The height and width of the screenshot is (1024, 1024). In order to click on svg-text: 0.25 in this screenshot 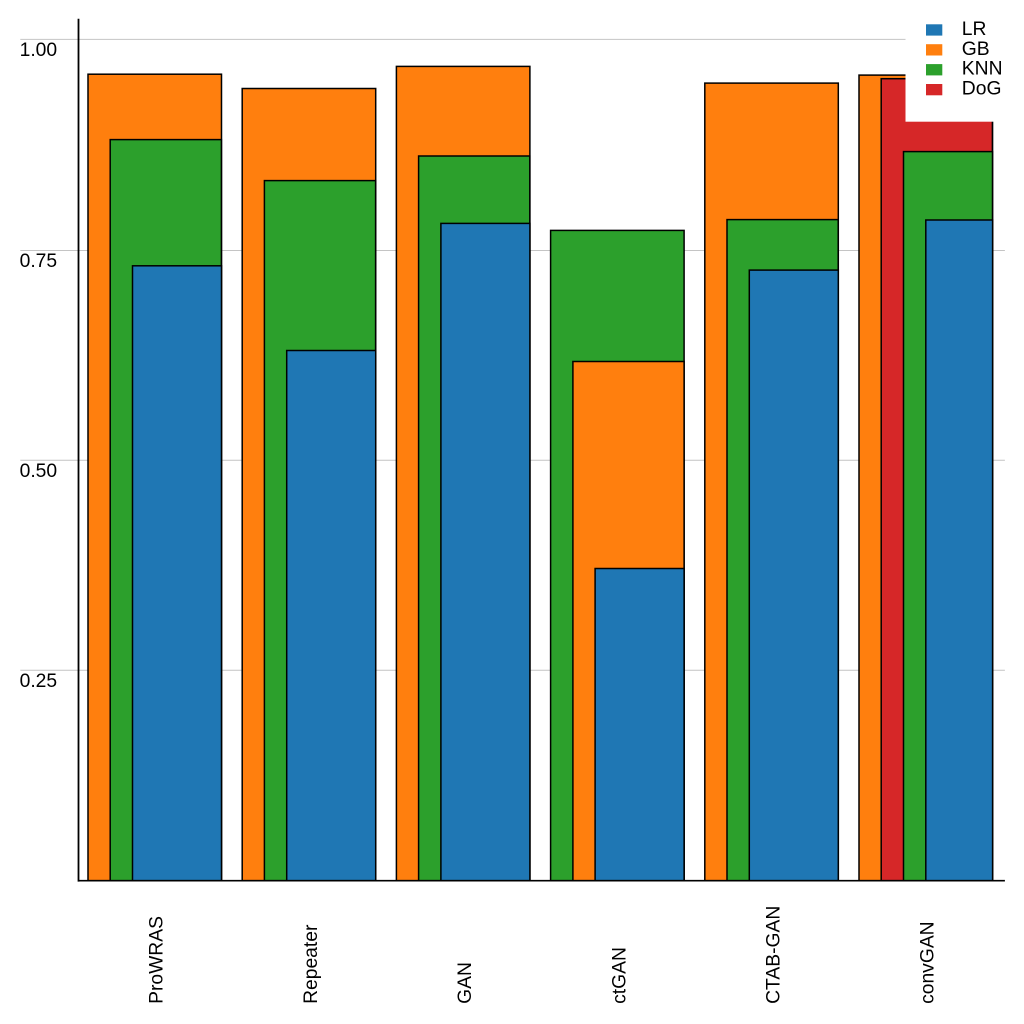, I will do `click(39, 681)`.